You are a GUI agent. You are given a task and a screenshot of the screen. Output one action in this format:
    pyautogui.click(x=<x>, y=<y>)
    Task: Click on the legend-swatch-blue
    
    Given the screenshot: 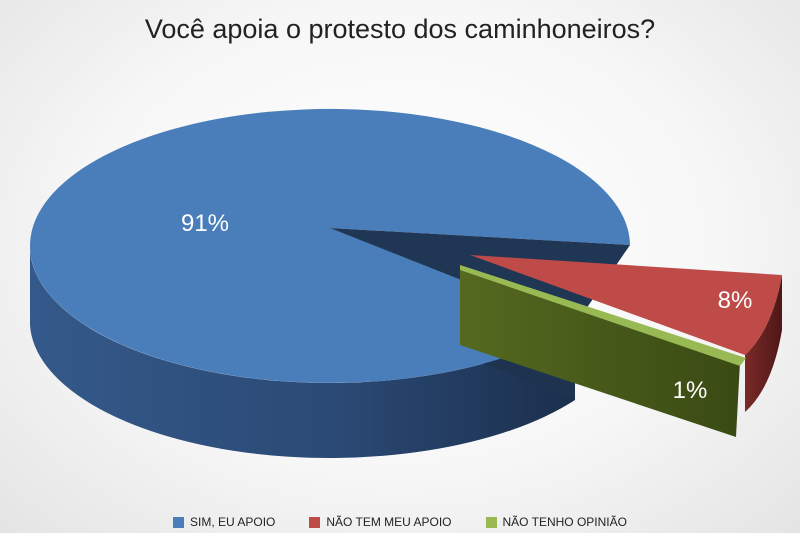 What is the action you would take?
    pyautogui.click(x=179, y=522)
    